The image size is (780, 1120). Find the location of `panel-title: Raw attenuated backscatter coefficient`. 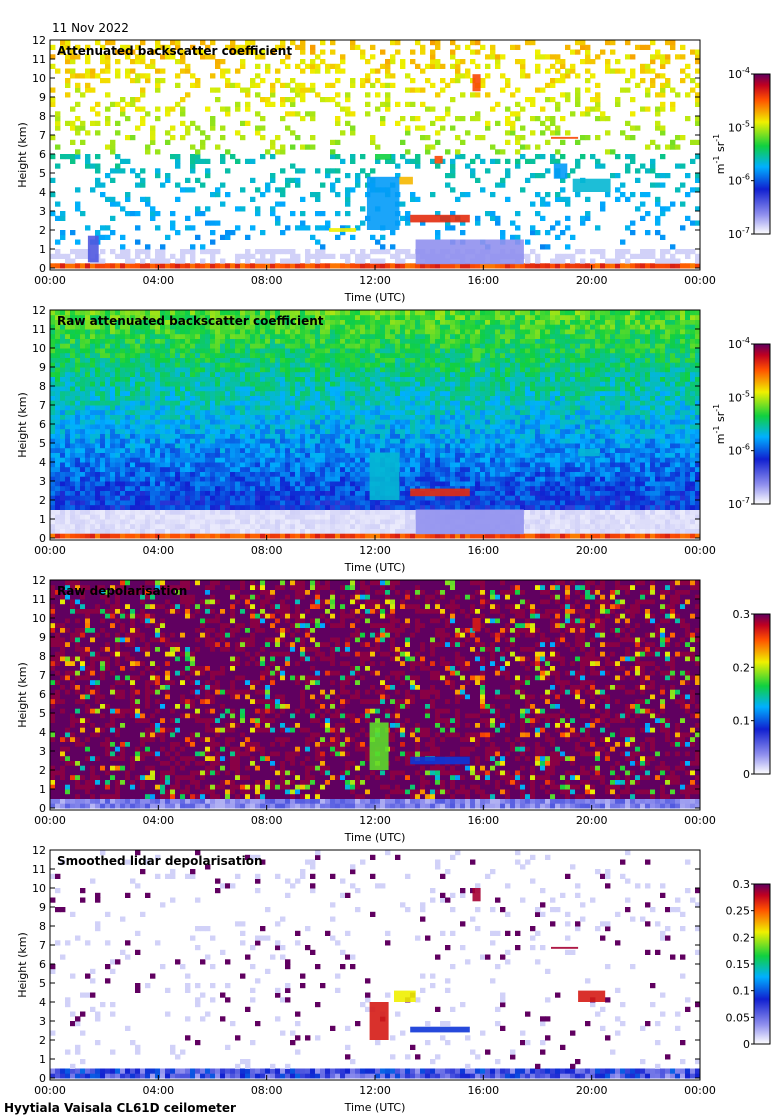

panel-title: Raw attenuated backscatter coefficient is located at coordinates (190, 321).